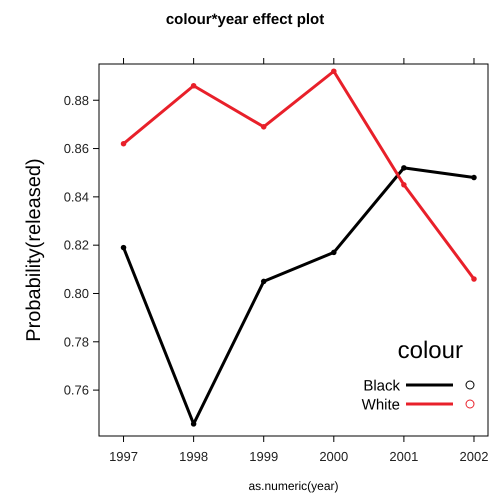  What do you see at coordinates (474, 456) in the screenshot?
I see `x-tick-label: 2002` at bounding box center [474, 456].